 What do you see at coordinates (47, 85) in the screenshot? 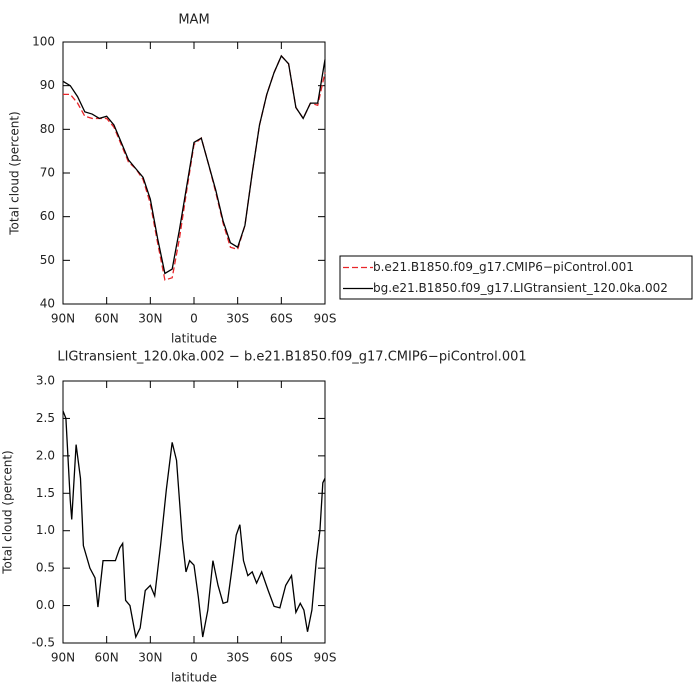
I see `y-tick-label: 90` at bounding box center [47, 85].